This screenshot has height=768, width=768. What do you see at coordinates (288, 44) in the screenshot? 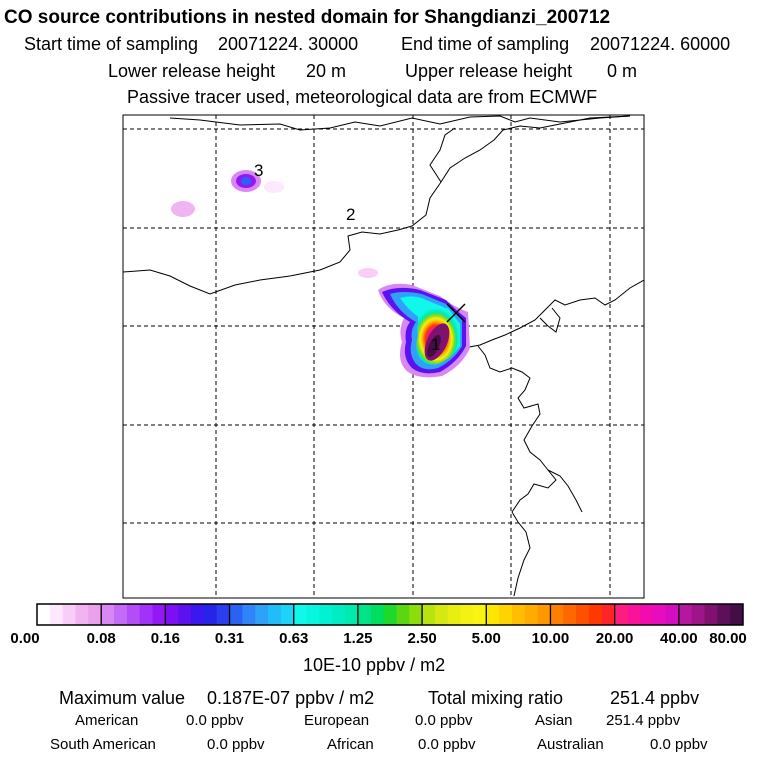
I see `start-time-value: 20071224. 30000` at bounding box center [288, 44].